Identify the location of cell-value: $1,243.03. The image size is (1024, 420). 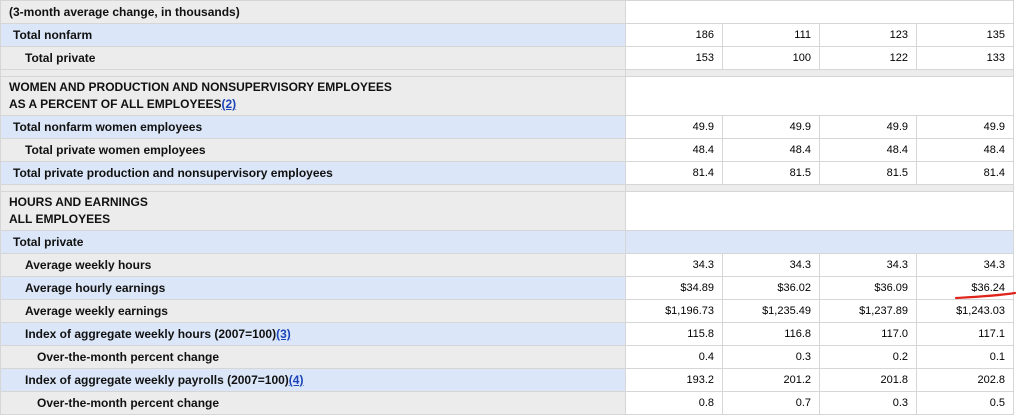
(965, 311).